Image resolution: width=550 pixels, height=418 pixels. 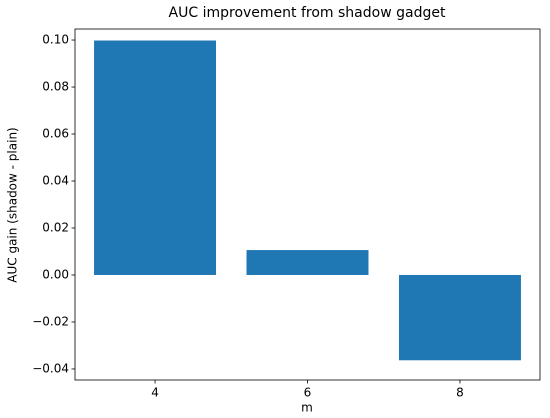 I want to click on x-tick-label: 6, so click(x=308, y=393).